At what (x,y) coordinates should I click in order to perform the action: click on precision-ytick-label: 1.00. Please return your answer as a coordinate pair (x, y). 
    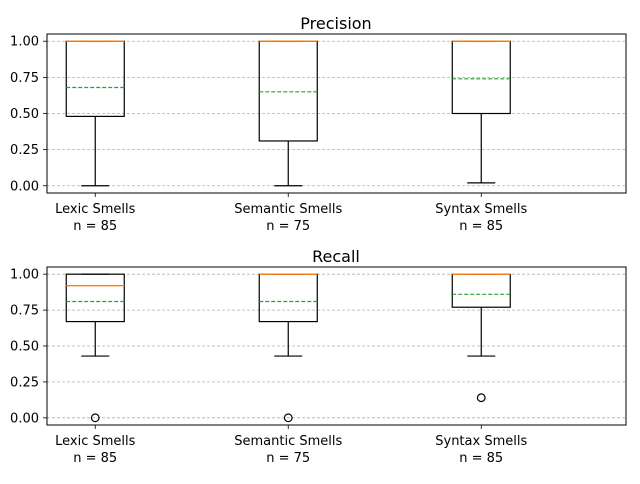
    Looking at the image, I should click on (24, 42).